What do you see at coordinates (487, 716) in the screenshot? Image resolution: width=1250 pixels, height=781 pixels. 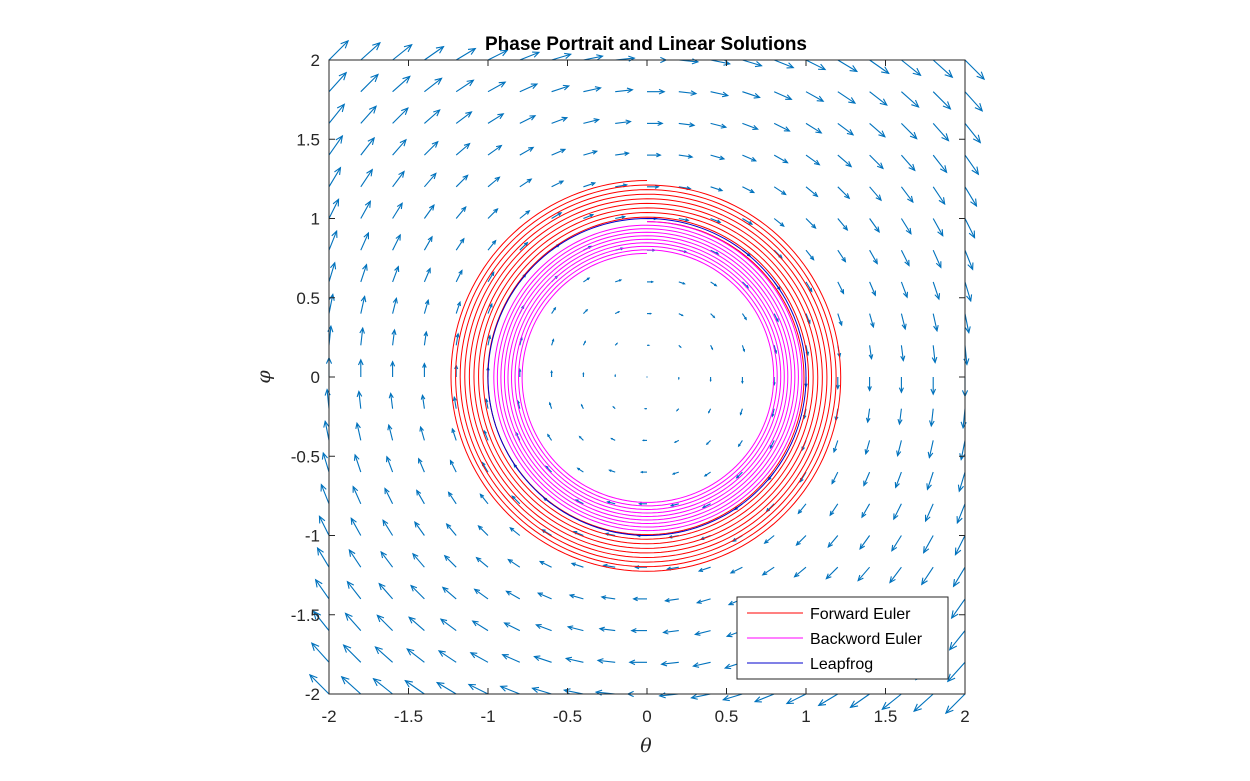 I see `x-tick-label: -1` at bounding box center [487, 716].